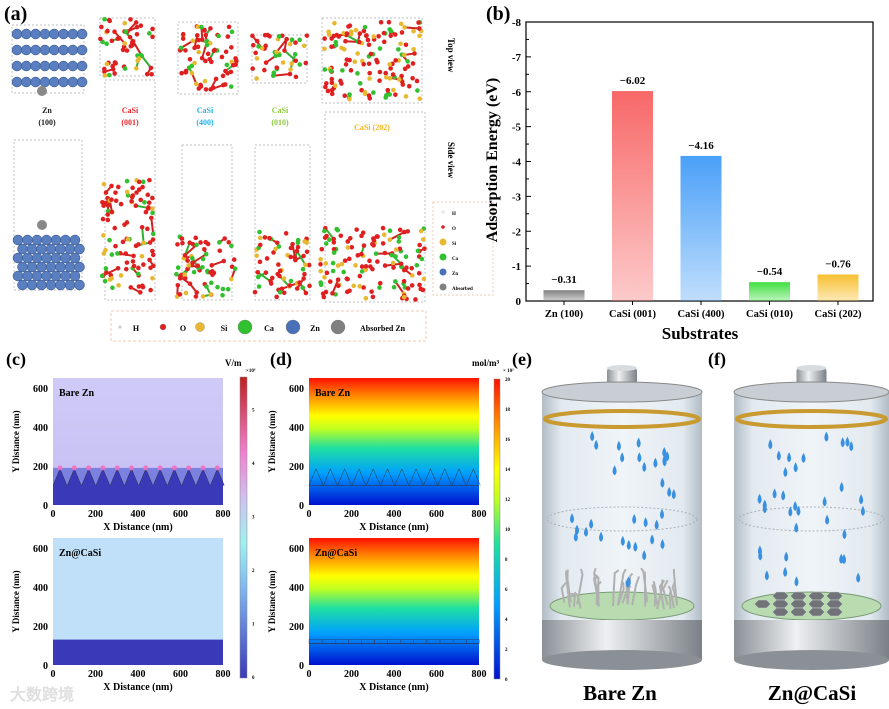 The height and width of the screenshot is (709, 889). Describe the element at coordinates (280, 110) in the screenshot. I see `structure-name: CaSi` at that location.